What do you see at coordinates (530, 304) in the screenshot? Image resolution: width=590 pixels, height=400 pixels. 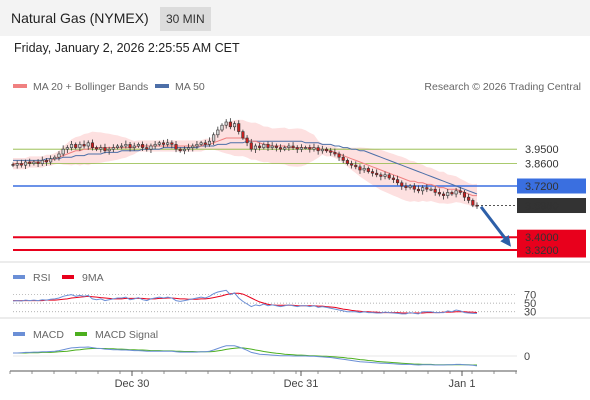 I see `rsi-level-label: 50` at bounding box center [530, 304].